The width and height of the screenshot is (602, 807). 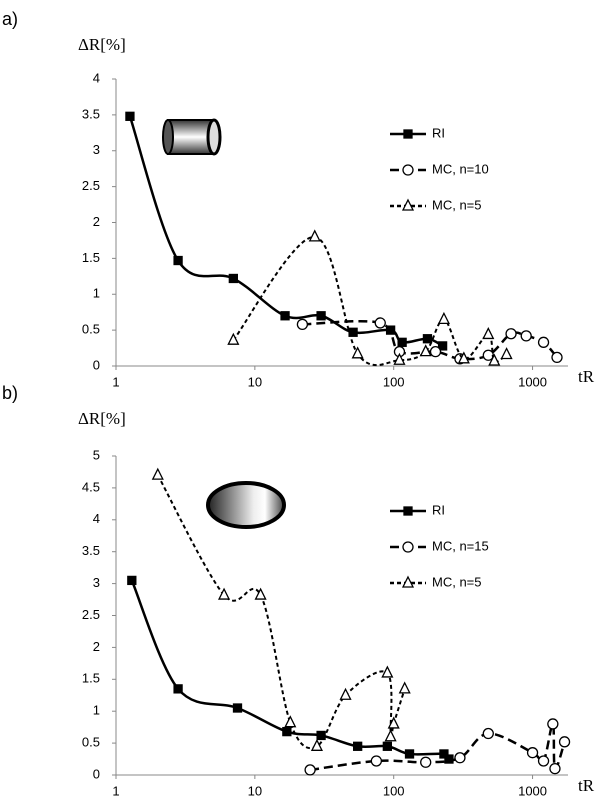 What do you see at coordinates (246, 505) in the screenshot?
I see `ellipsoid-icon` at bounding box center [246, 505].